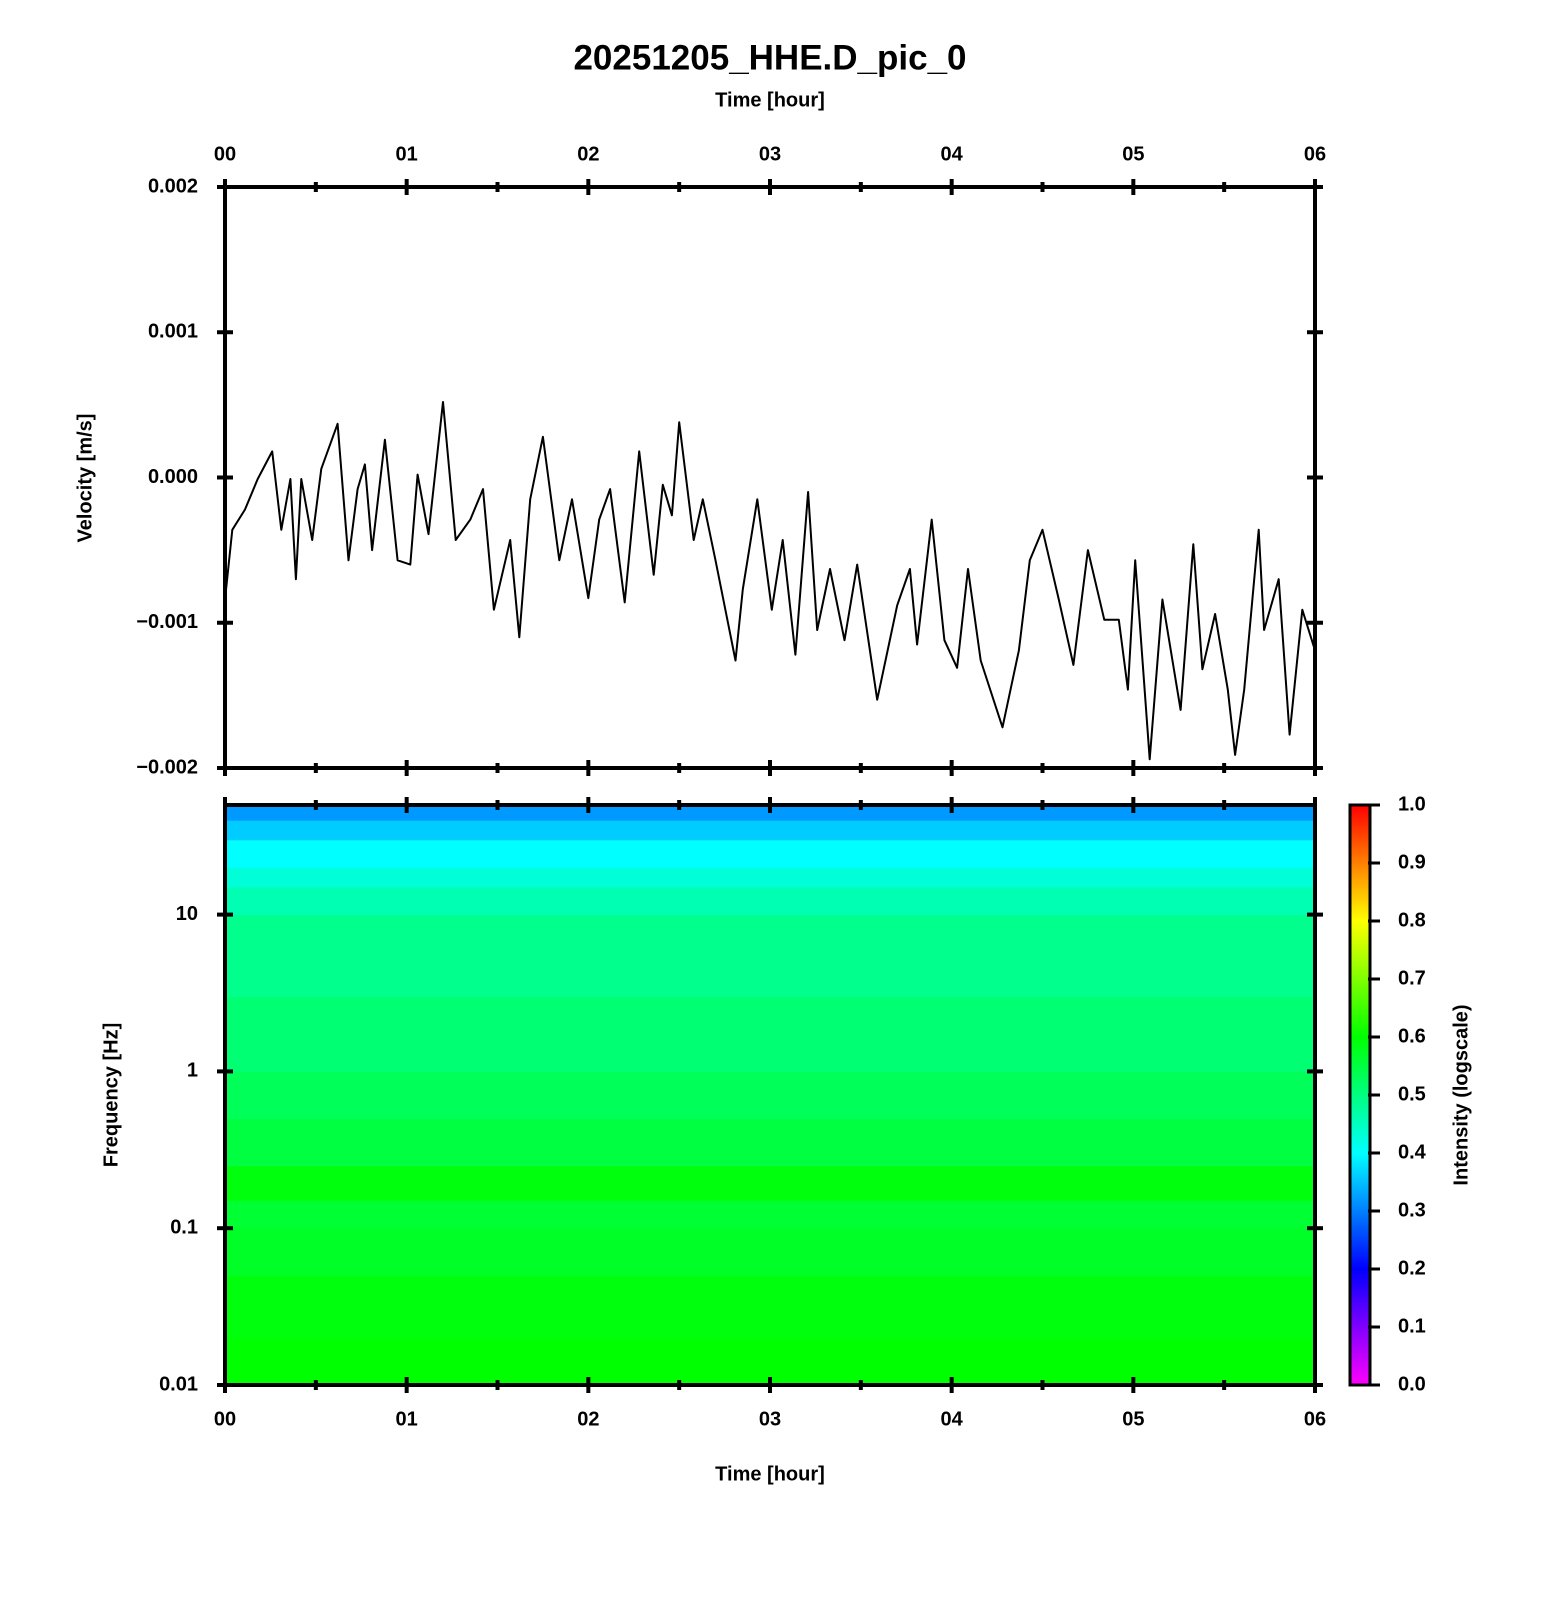 The image size is (1556, 1600). What do you see at coordinates (173, 186) in the screenshot?
I see `y-tick-label: 0.002` at bounding box center [173, 186].